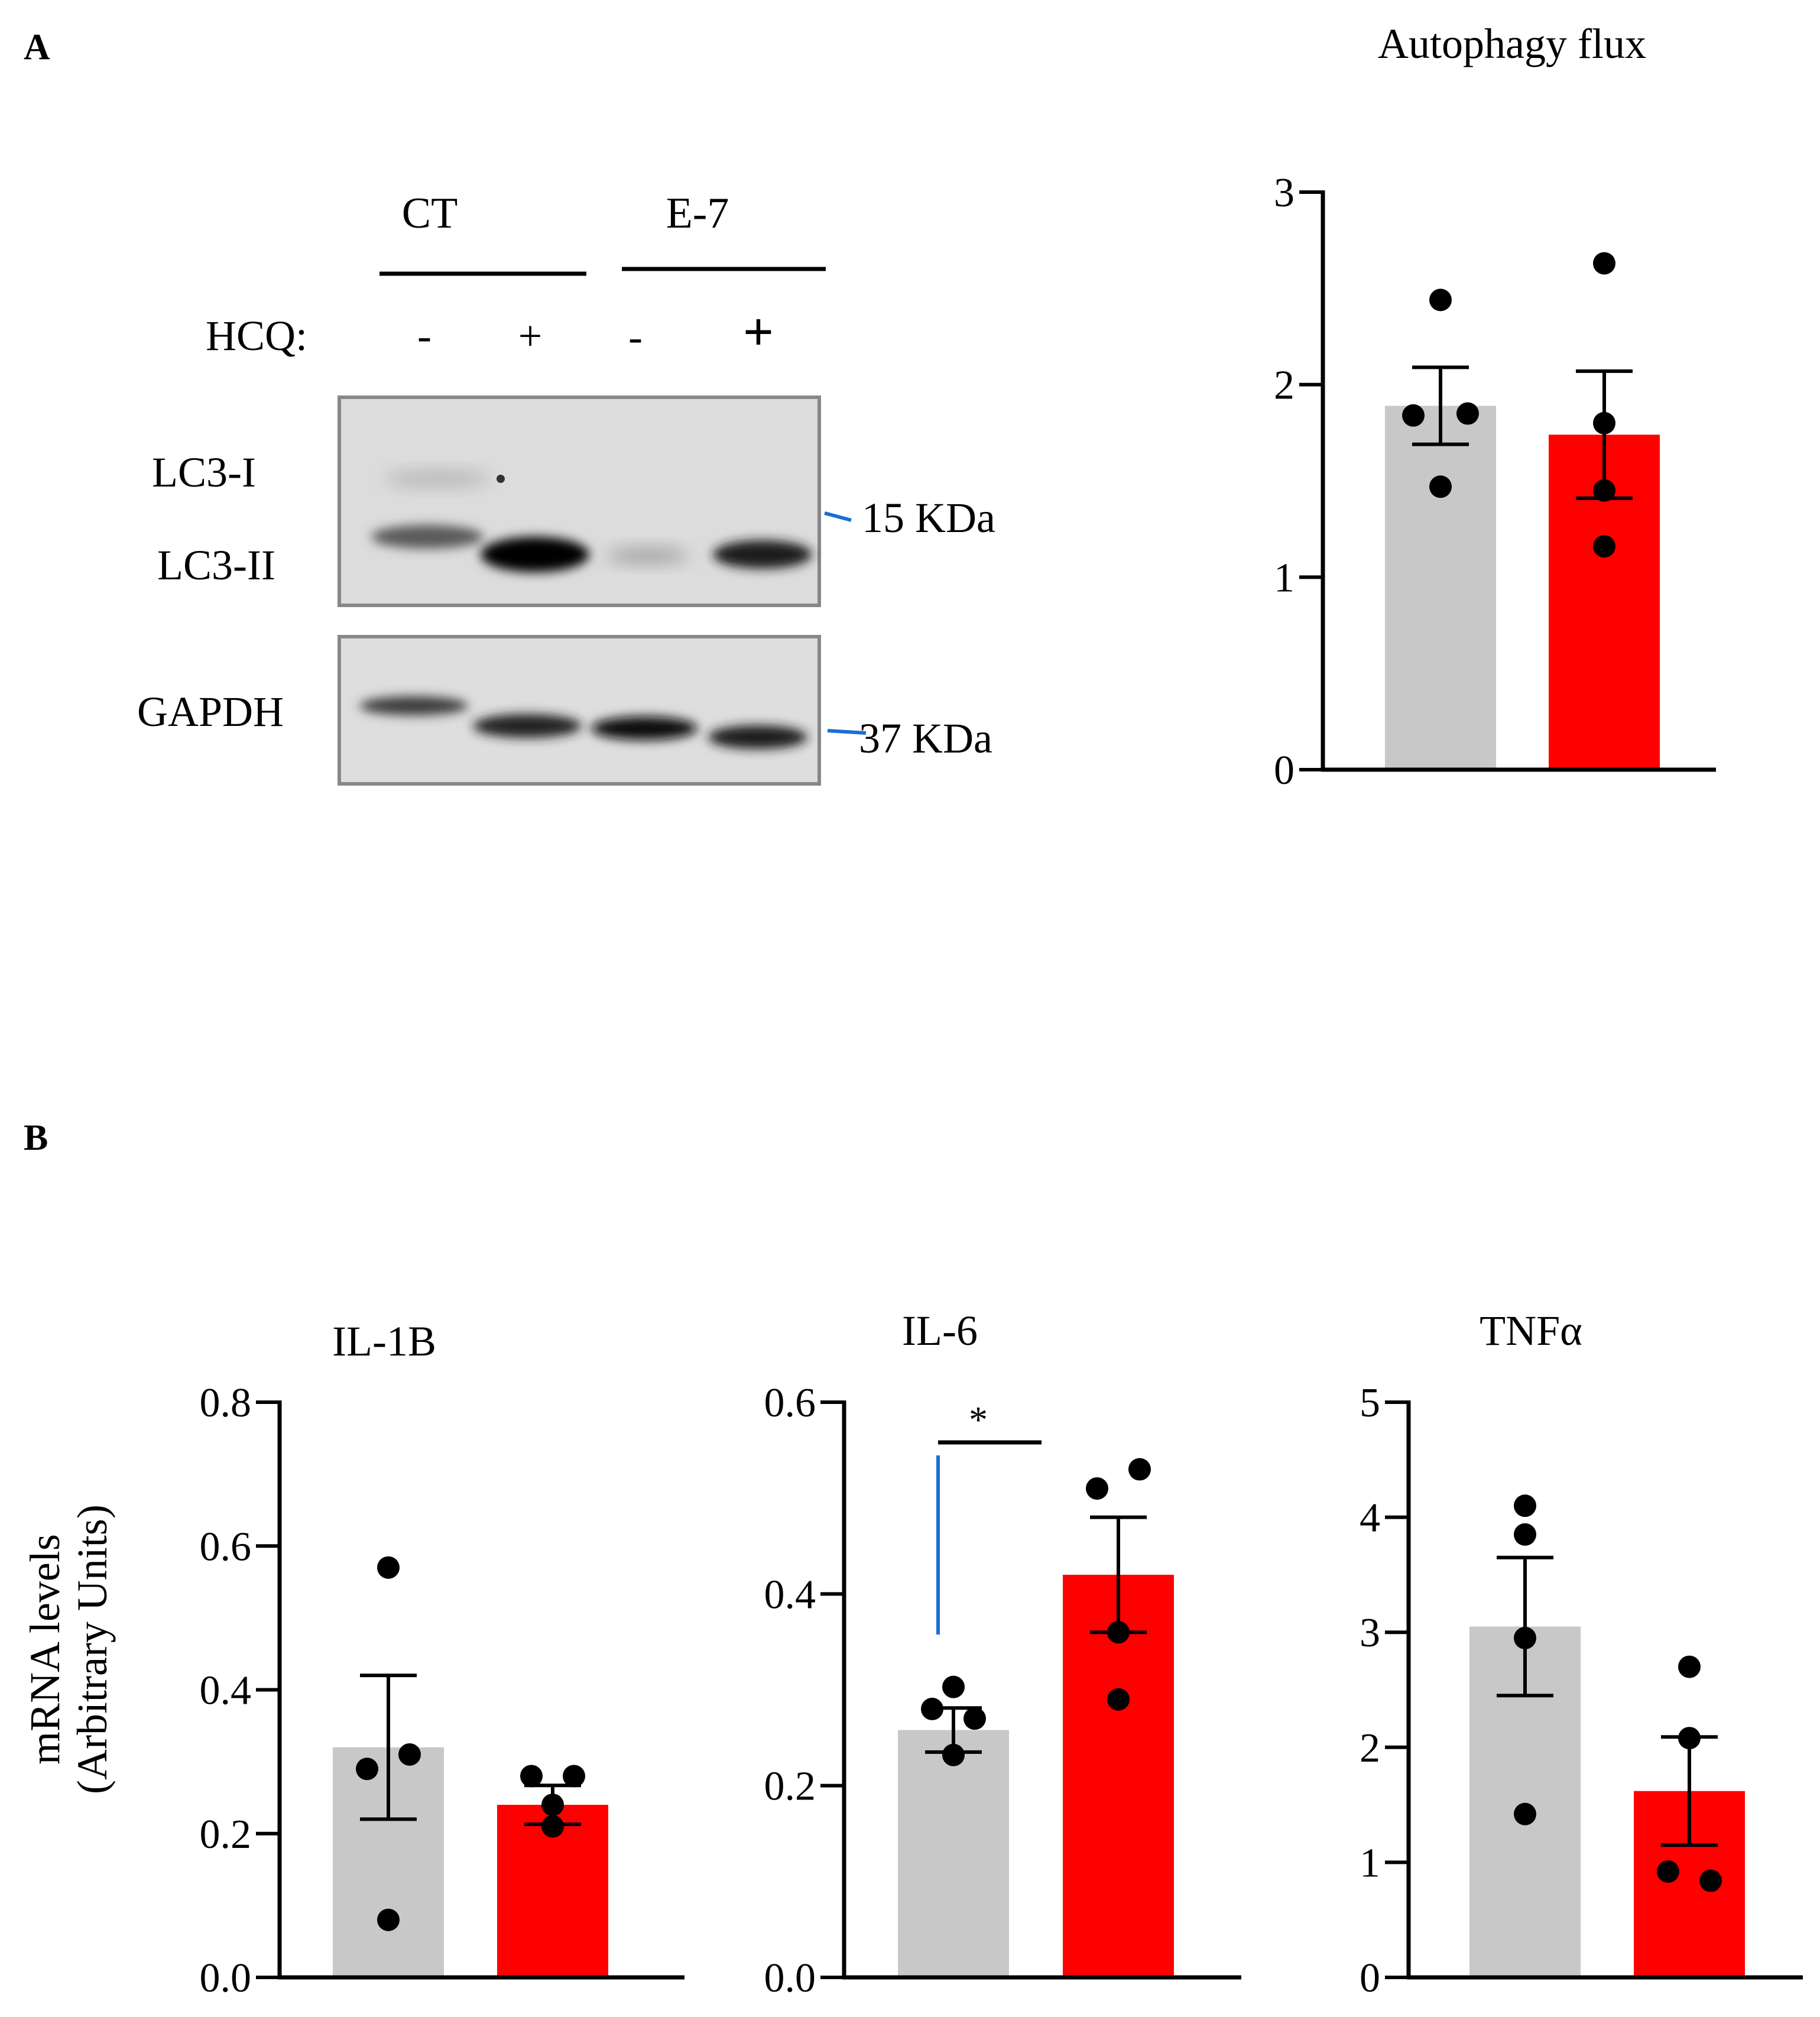 This screenshot has width=1820, height=2017. What do you see at coordinates (45, 1649) in the screenshot?
I see `y-axis-label-line-1: mRNA levels` at bounding box center [45, 1649].